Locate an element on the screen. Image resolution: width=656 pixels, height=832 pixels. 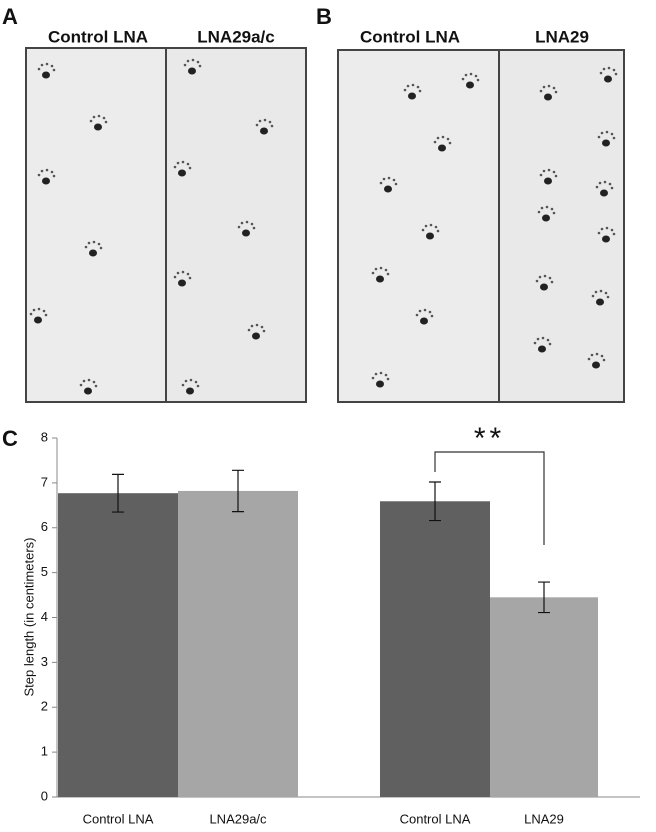
significance-bracket is located at coordinates (489, 498).